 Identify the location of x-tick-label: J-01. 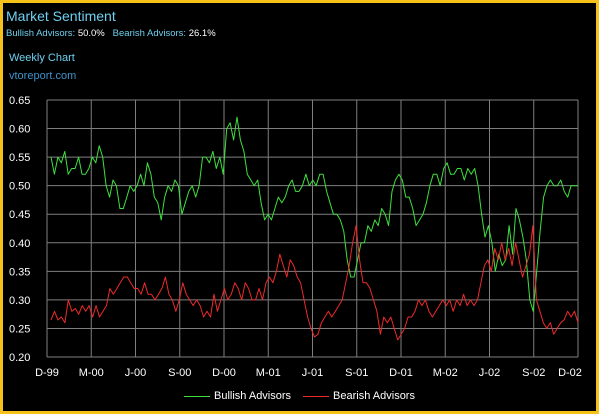
(312, 373).